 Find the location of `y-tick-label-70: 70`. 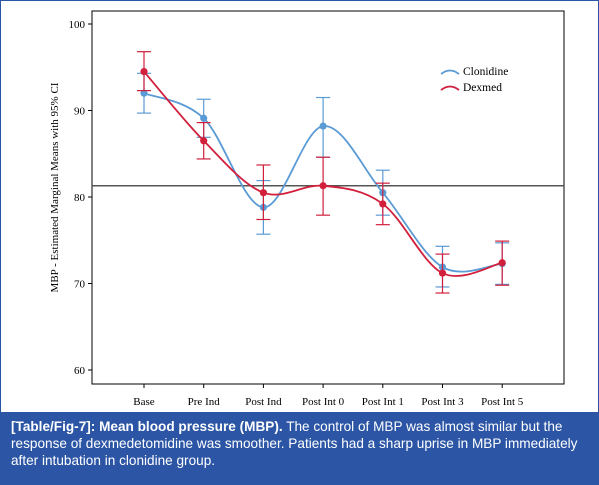

y-tick-label-70: 70 is located at coordinates (80, 285).